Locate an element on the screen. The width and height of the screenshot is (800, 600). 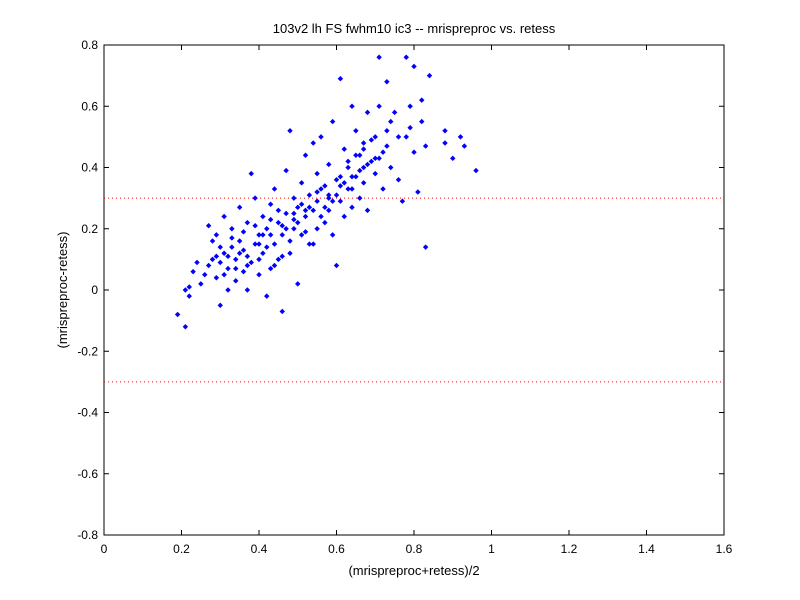
y-tick-label: 0 is located at coordinates (94, 290).